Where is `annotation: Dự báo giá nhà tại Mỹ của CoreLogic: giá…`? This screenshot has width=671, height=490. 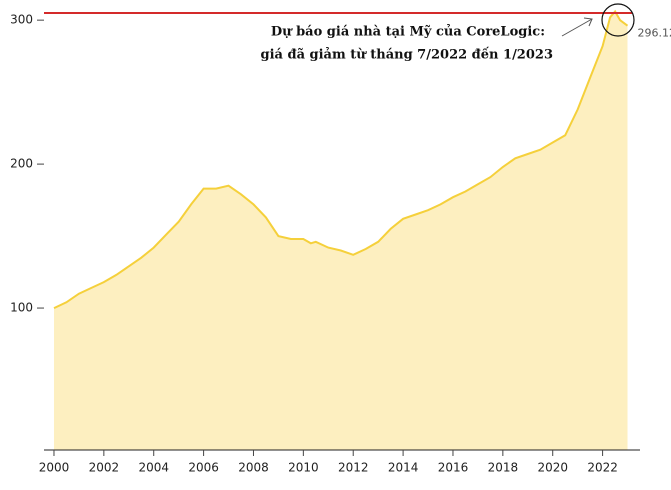
annotation: Dự báo giá nhà tại Mỹ của CoreLogic: giá… is located at coordinates (427, 40).